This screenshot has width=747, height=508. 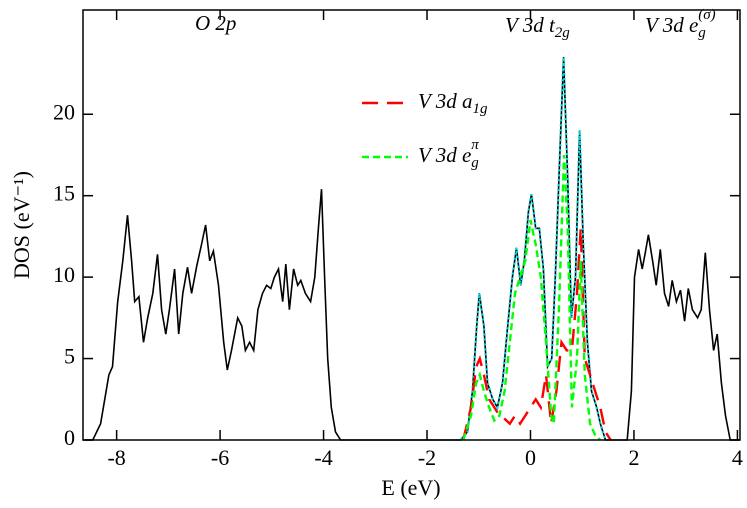 I want to click on x-tick-label: -2, so click(x=427, y=457).